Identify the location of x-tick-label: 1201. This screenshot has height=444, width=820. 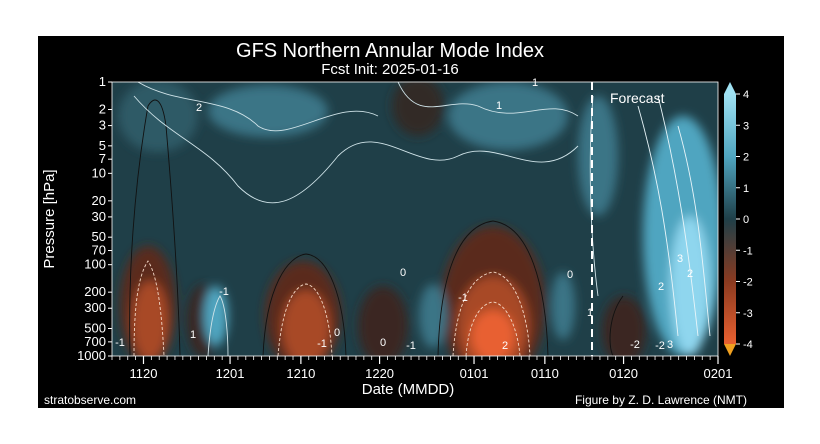
(230, 373).